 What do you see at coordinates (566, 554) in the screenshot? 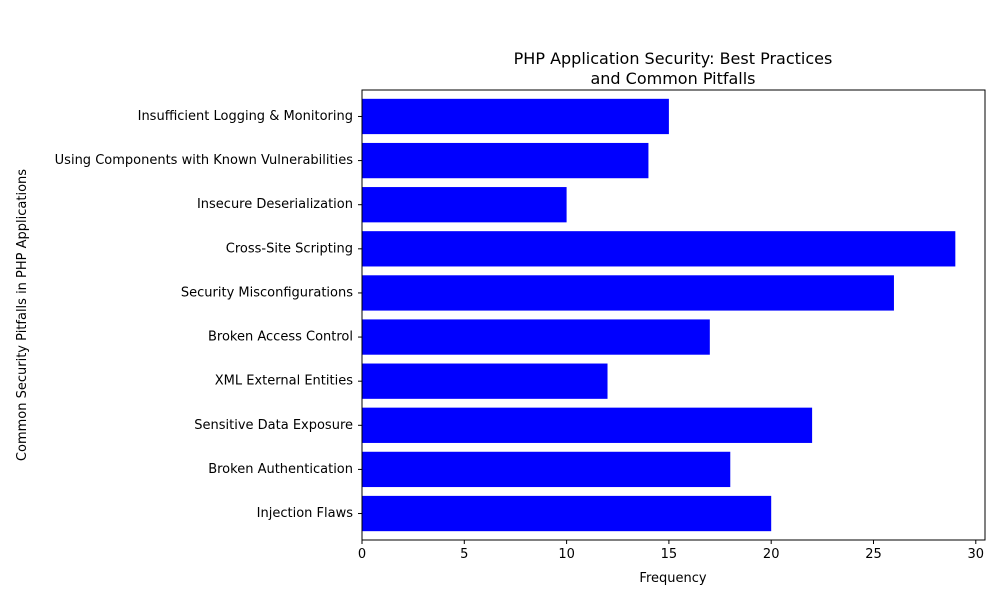
I see `x-tick-label: 10` at bounding box center [566, 554].